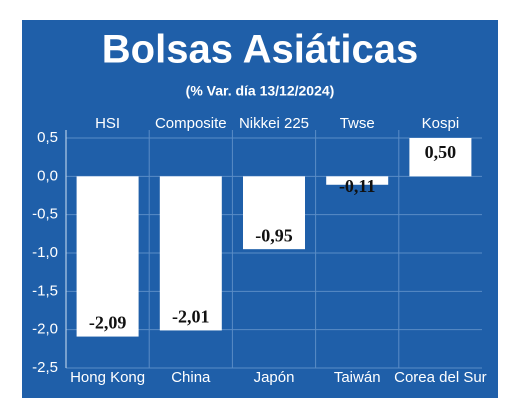  Describe the element at coordinates (47, 175) in the screenshot. I see `y-tick-label: 0,0` at that location.